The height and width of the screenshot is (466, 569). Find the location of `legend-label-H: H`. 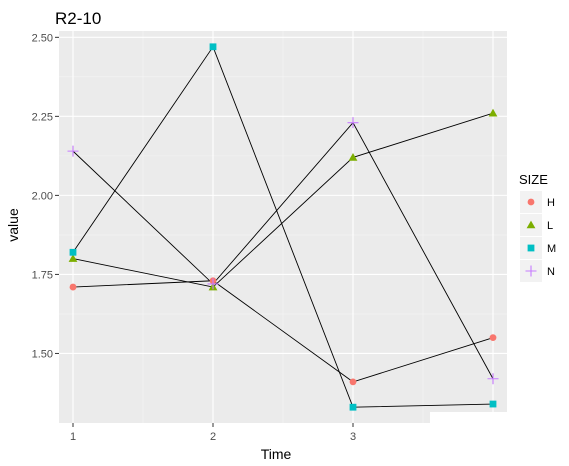

legend-label-H: H is located at coordinates (551, 203).